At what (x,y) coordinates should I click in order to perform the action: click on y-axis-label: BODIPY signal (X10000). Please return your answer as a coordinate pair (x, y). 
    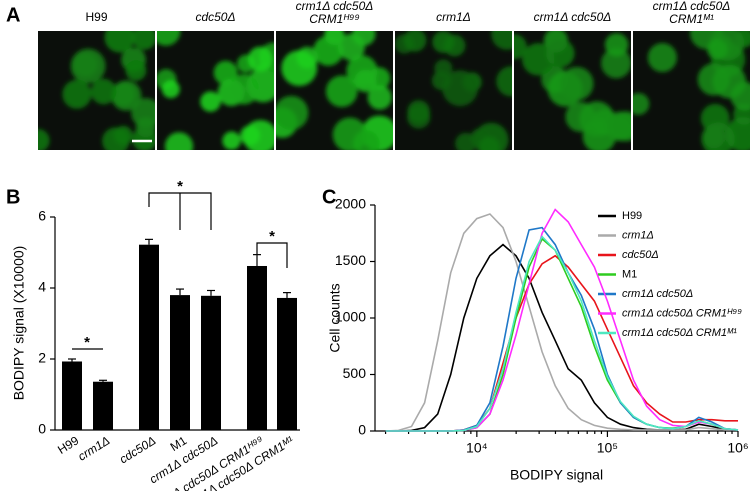
    Looking at the image, I should click on (19, 323).